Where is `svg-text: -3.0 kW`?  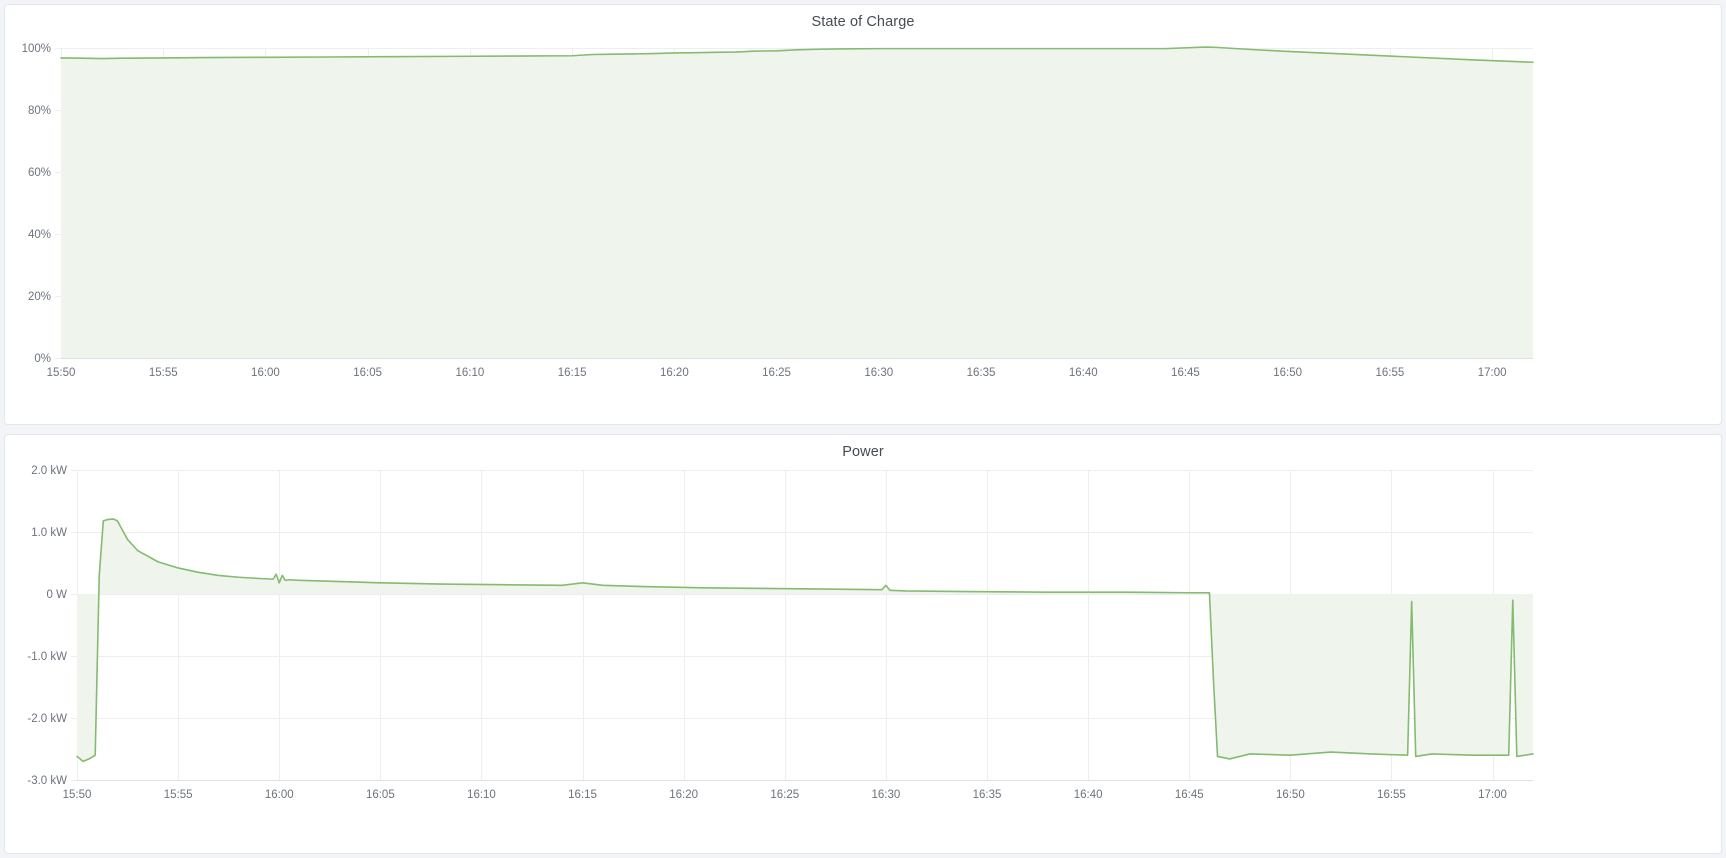 svg-text: -3.0 kW is located at coordinates (47, 781).